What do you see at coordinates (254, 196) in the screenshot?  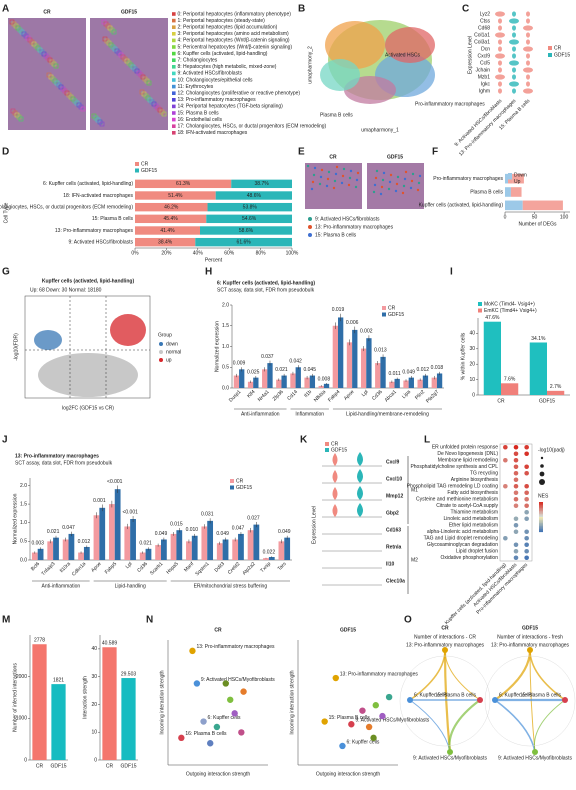 I see `value-label: 48.6%` at bounding box center [254, 196].